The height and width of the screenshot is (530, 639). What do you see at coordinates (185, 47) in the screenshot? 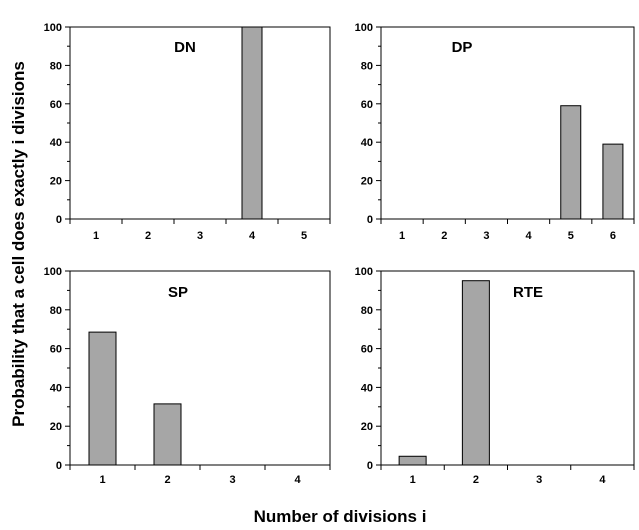
I see `panel-title: DN` at bounding box center [185, 47].